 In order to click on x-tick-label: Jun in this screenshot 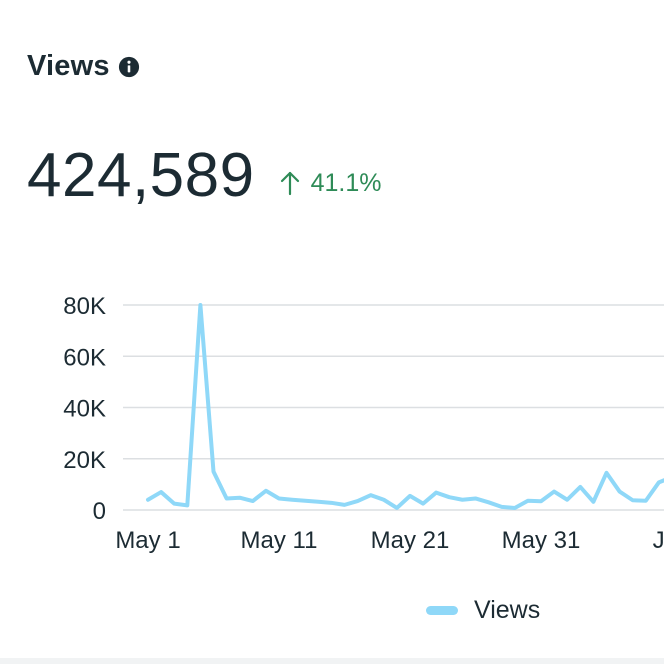, I will do `click(658, 540)`.